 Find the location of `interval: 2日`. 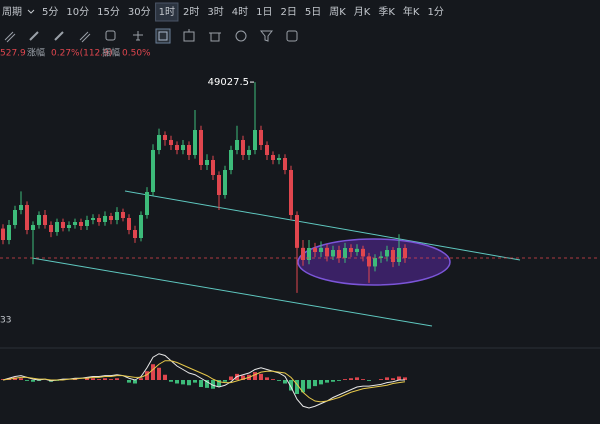

interval: 2日 is located at coordinates (288, 12).